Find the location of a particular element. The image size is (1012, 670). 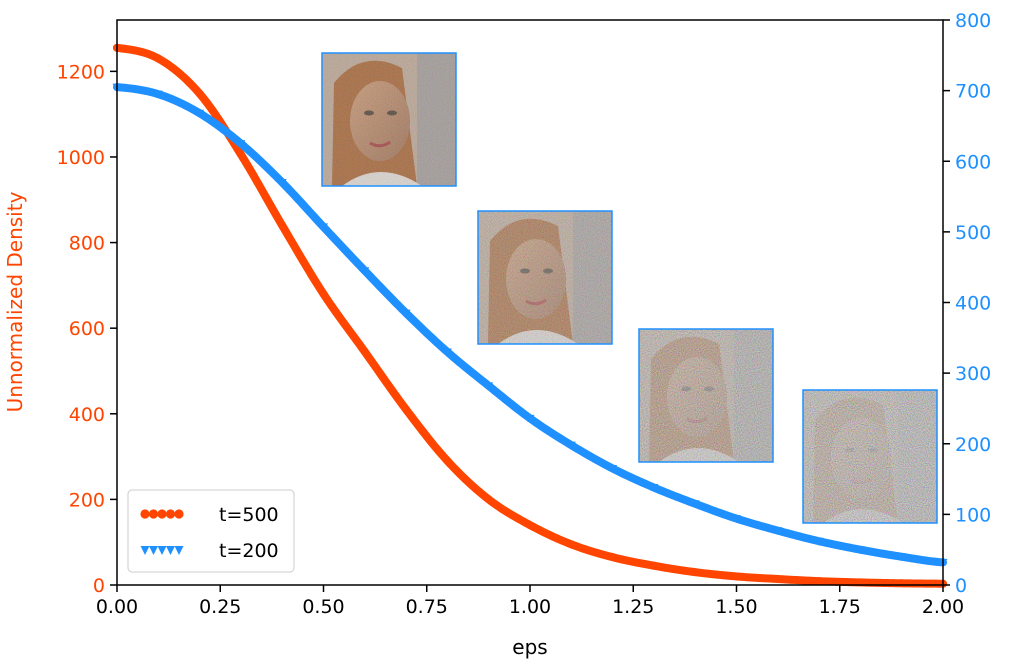

y-axis-left-label: Unnormalized Density is located at coordinates (15, 301).